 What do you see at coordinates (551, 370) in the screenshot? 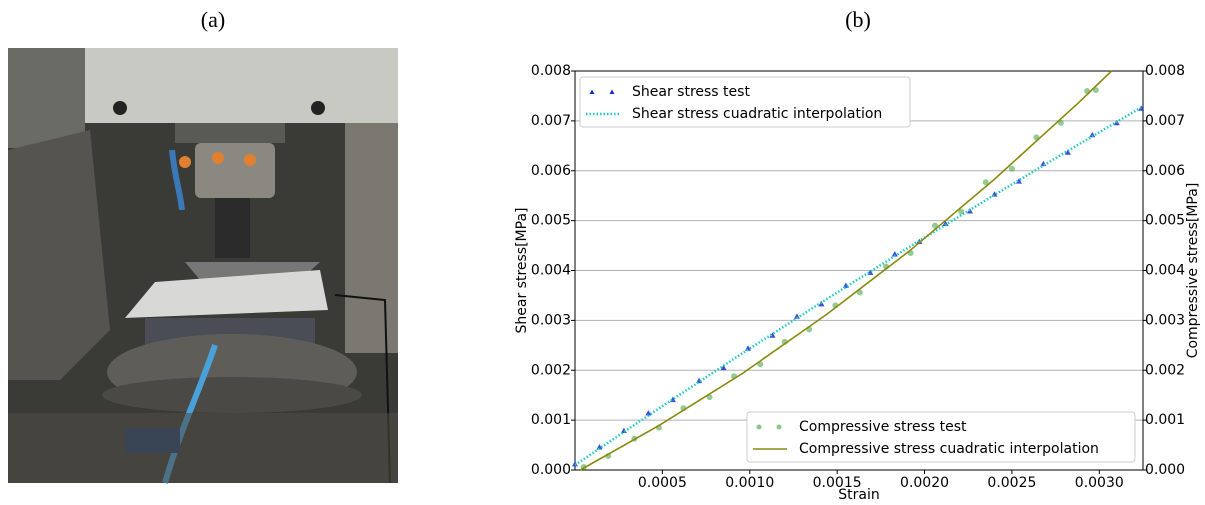
I see `y-tick-label: 0.002` at bounding box center [551, 370].